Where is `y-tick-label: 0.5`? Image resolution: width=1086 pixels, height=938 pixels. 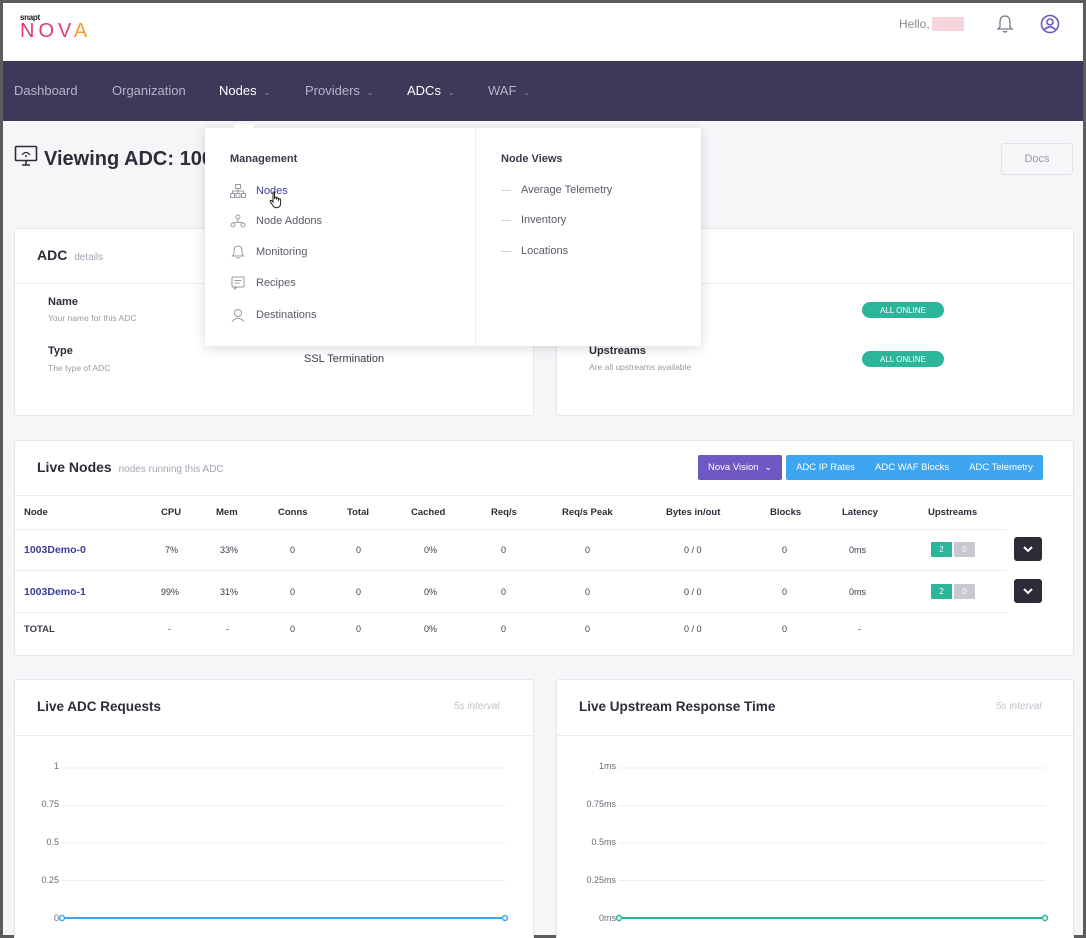
y-tick-label: 0.5 is located at coordinates (52, 842).